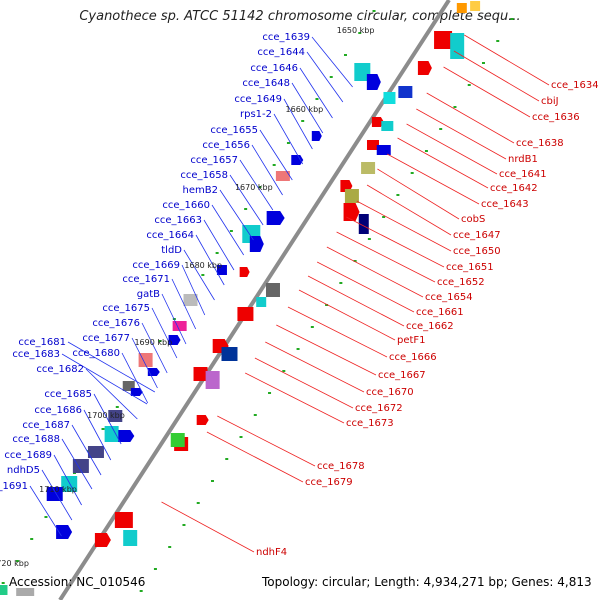  Describe the element at coordinates (550, 101) in the screenshot. I see `gene-label-cbiJ: cbiJ` at that location.